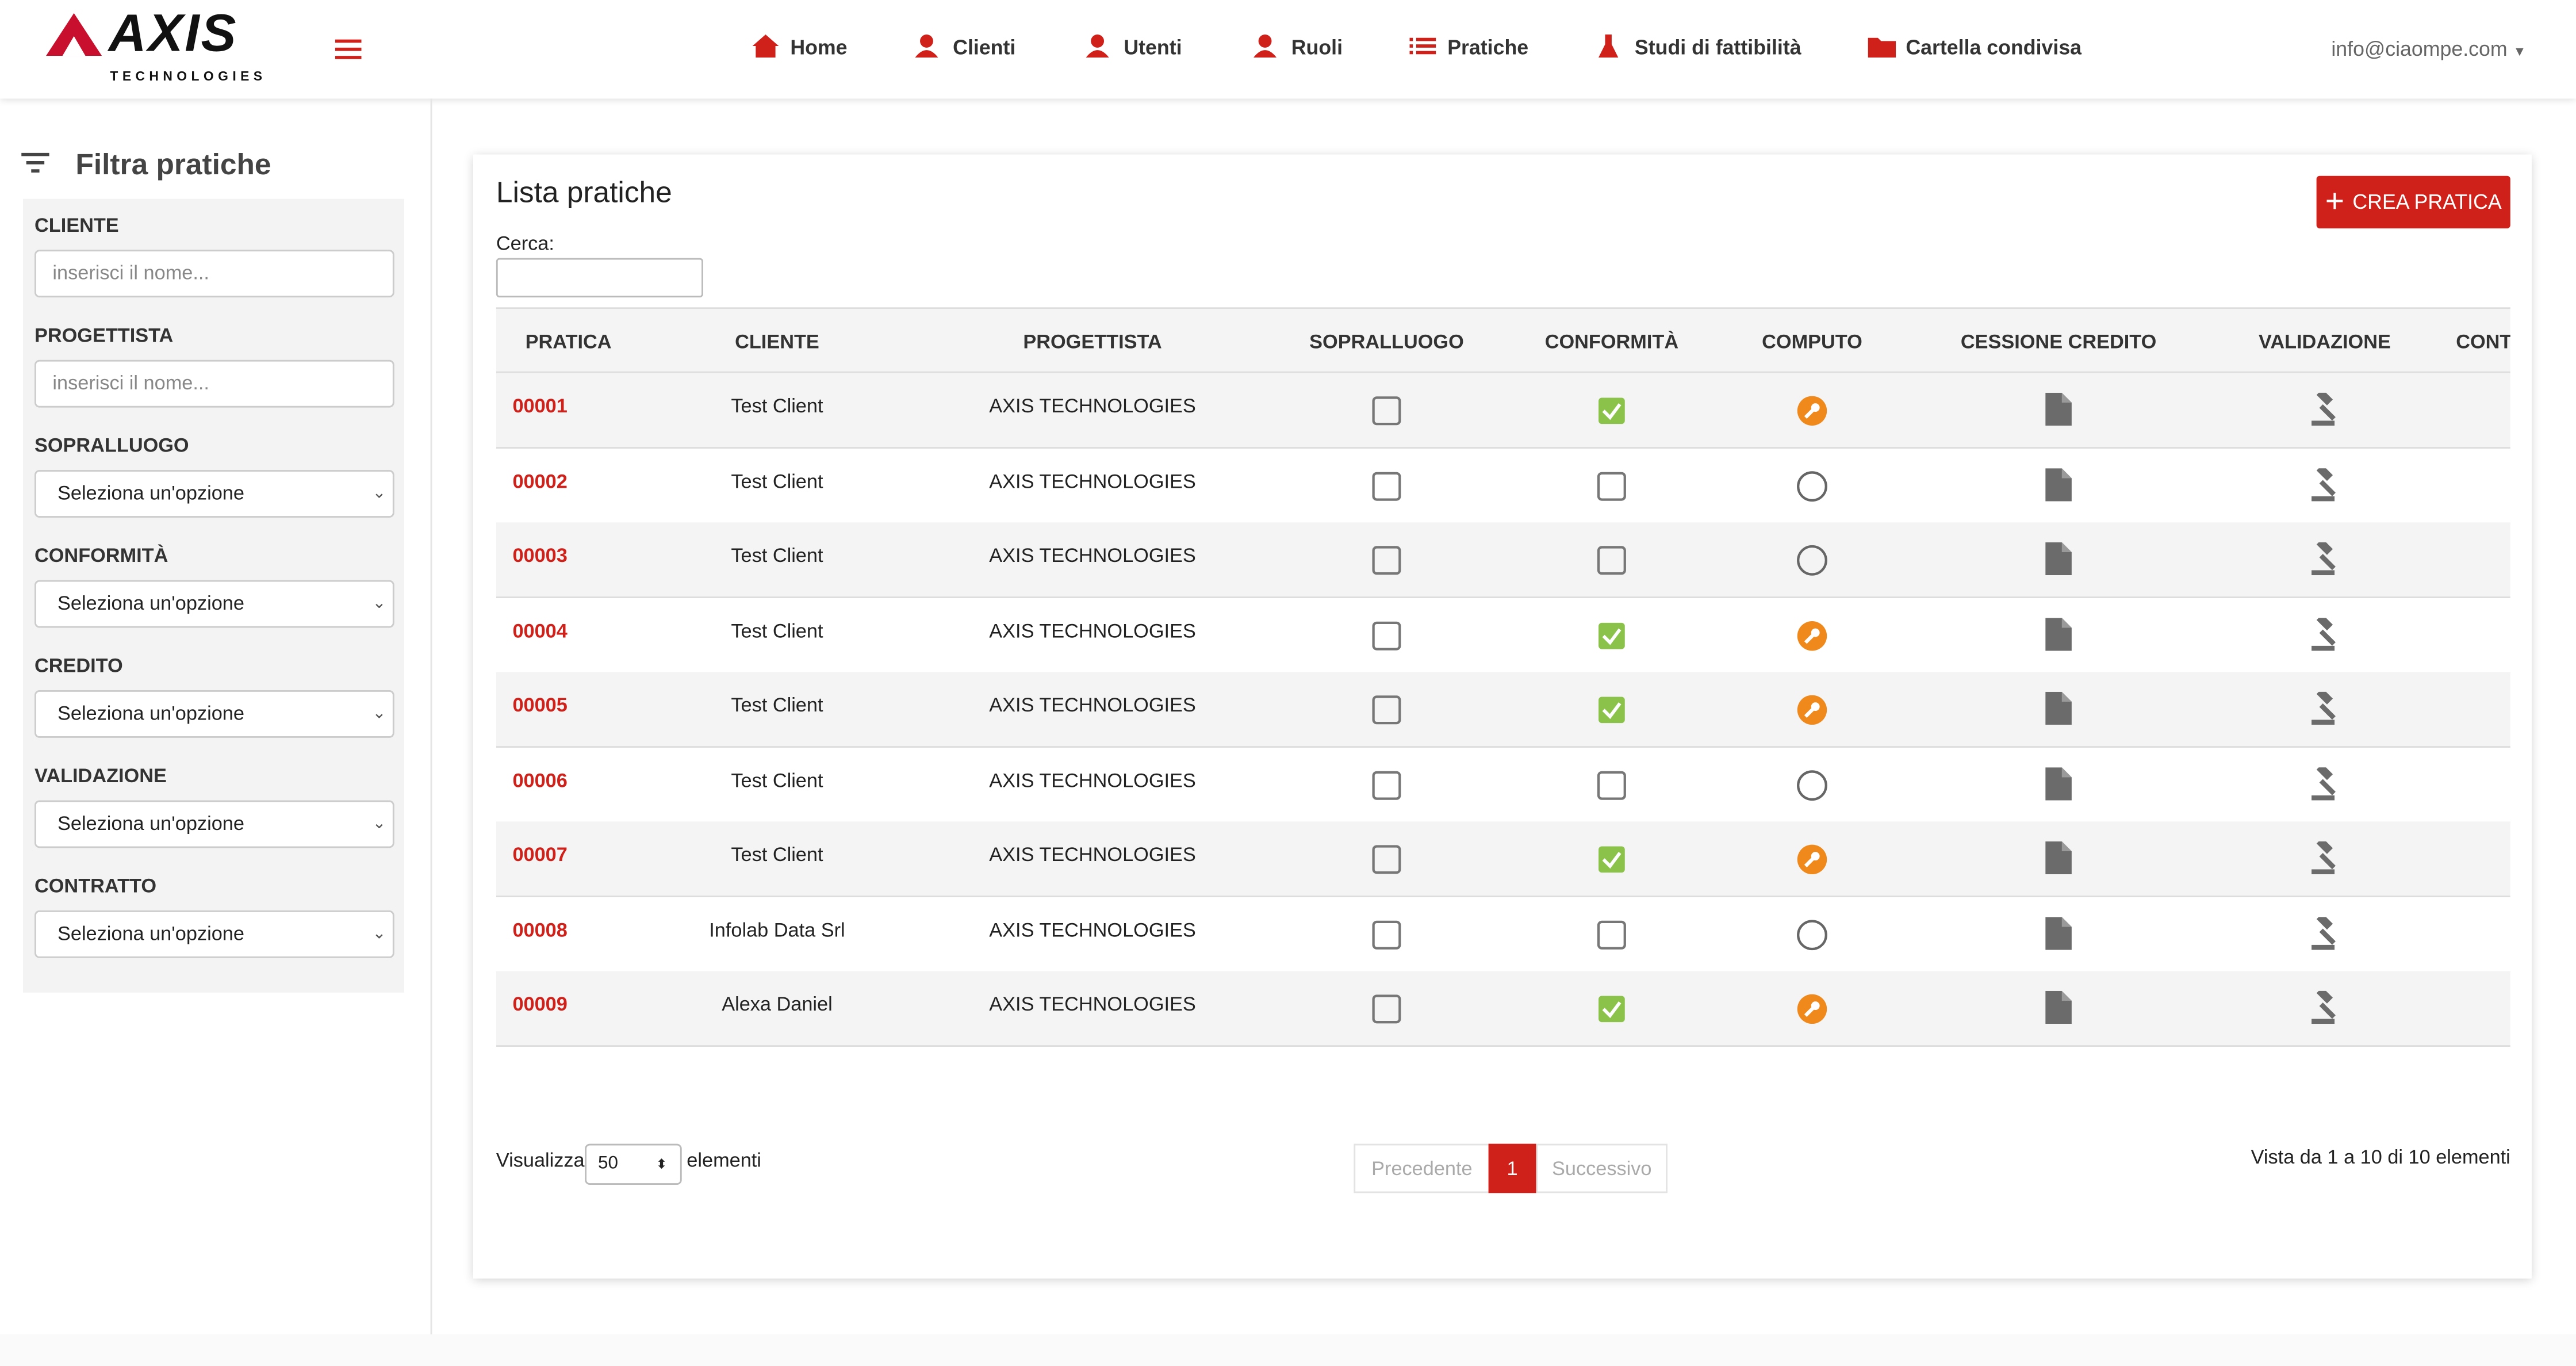 This screenshot has width=2576, height=1366. I want to click on nav-item: Clienti, so click(965, 47).